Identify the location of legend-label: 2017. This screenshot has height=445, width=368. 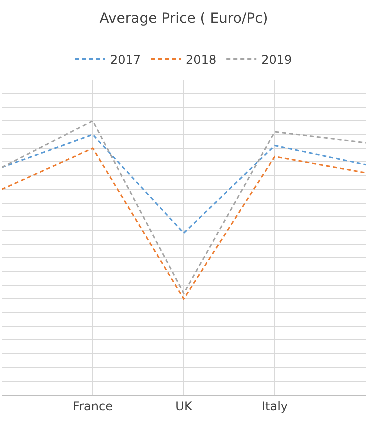
(126, 59).